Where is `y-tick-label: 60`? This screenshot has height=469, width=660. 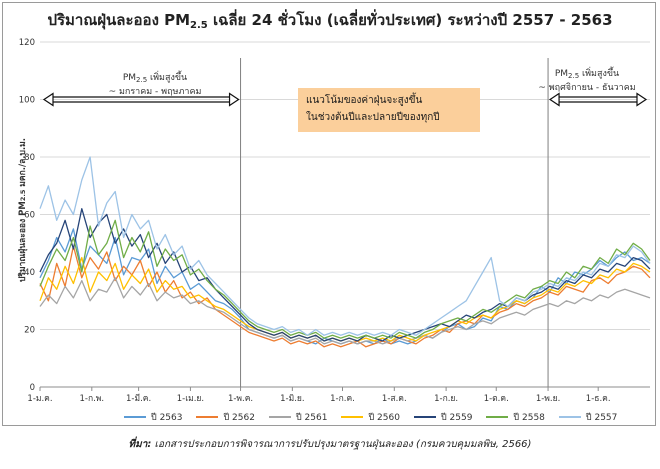 y-tick-label: 60 is located at coordinates (29, 216).